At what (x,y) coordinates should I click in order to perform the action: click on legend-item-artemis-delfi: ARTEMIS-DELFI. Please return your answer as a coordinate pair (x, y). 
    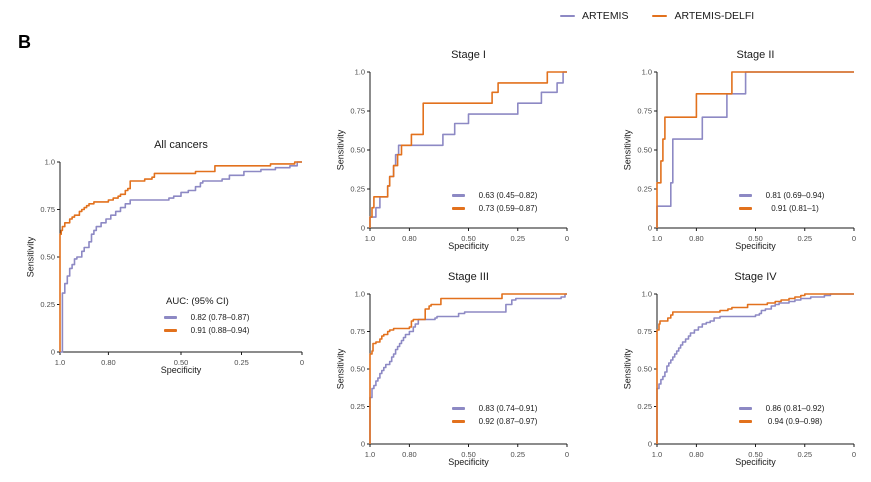
    Looking at the image, I should click on (703, 16).